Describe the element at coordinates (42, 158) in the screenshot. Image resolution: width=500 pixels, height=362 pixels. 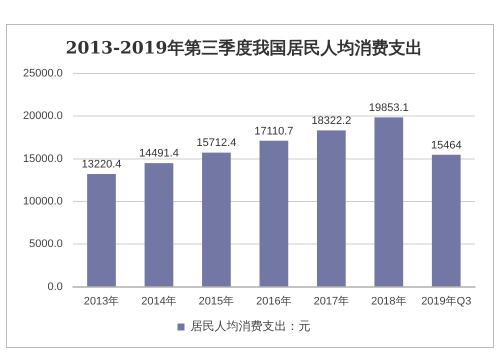
I see `y-tick-label: 15000.0` at that location.